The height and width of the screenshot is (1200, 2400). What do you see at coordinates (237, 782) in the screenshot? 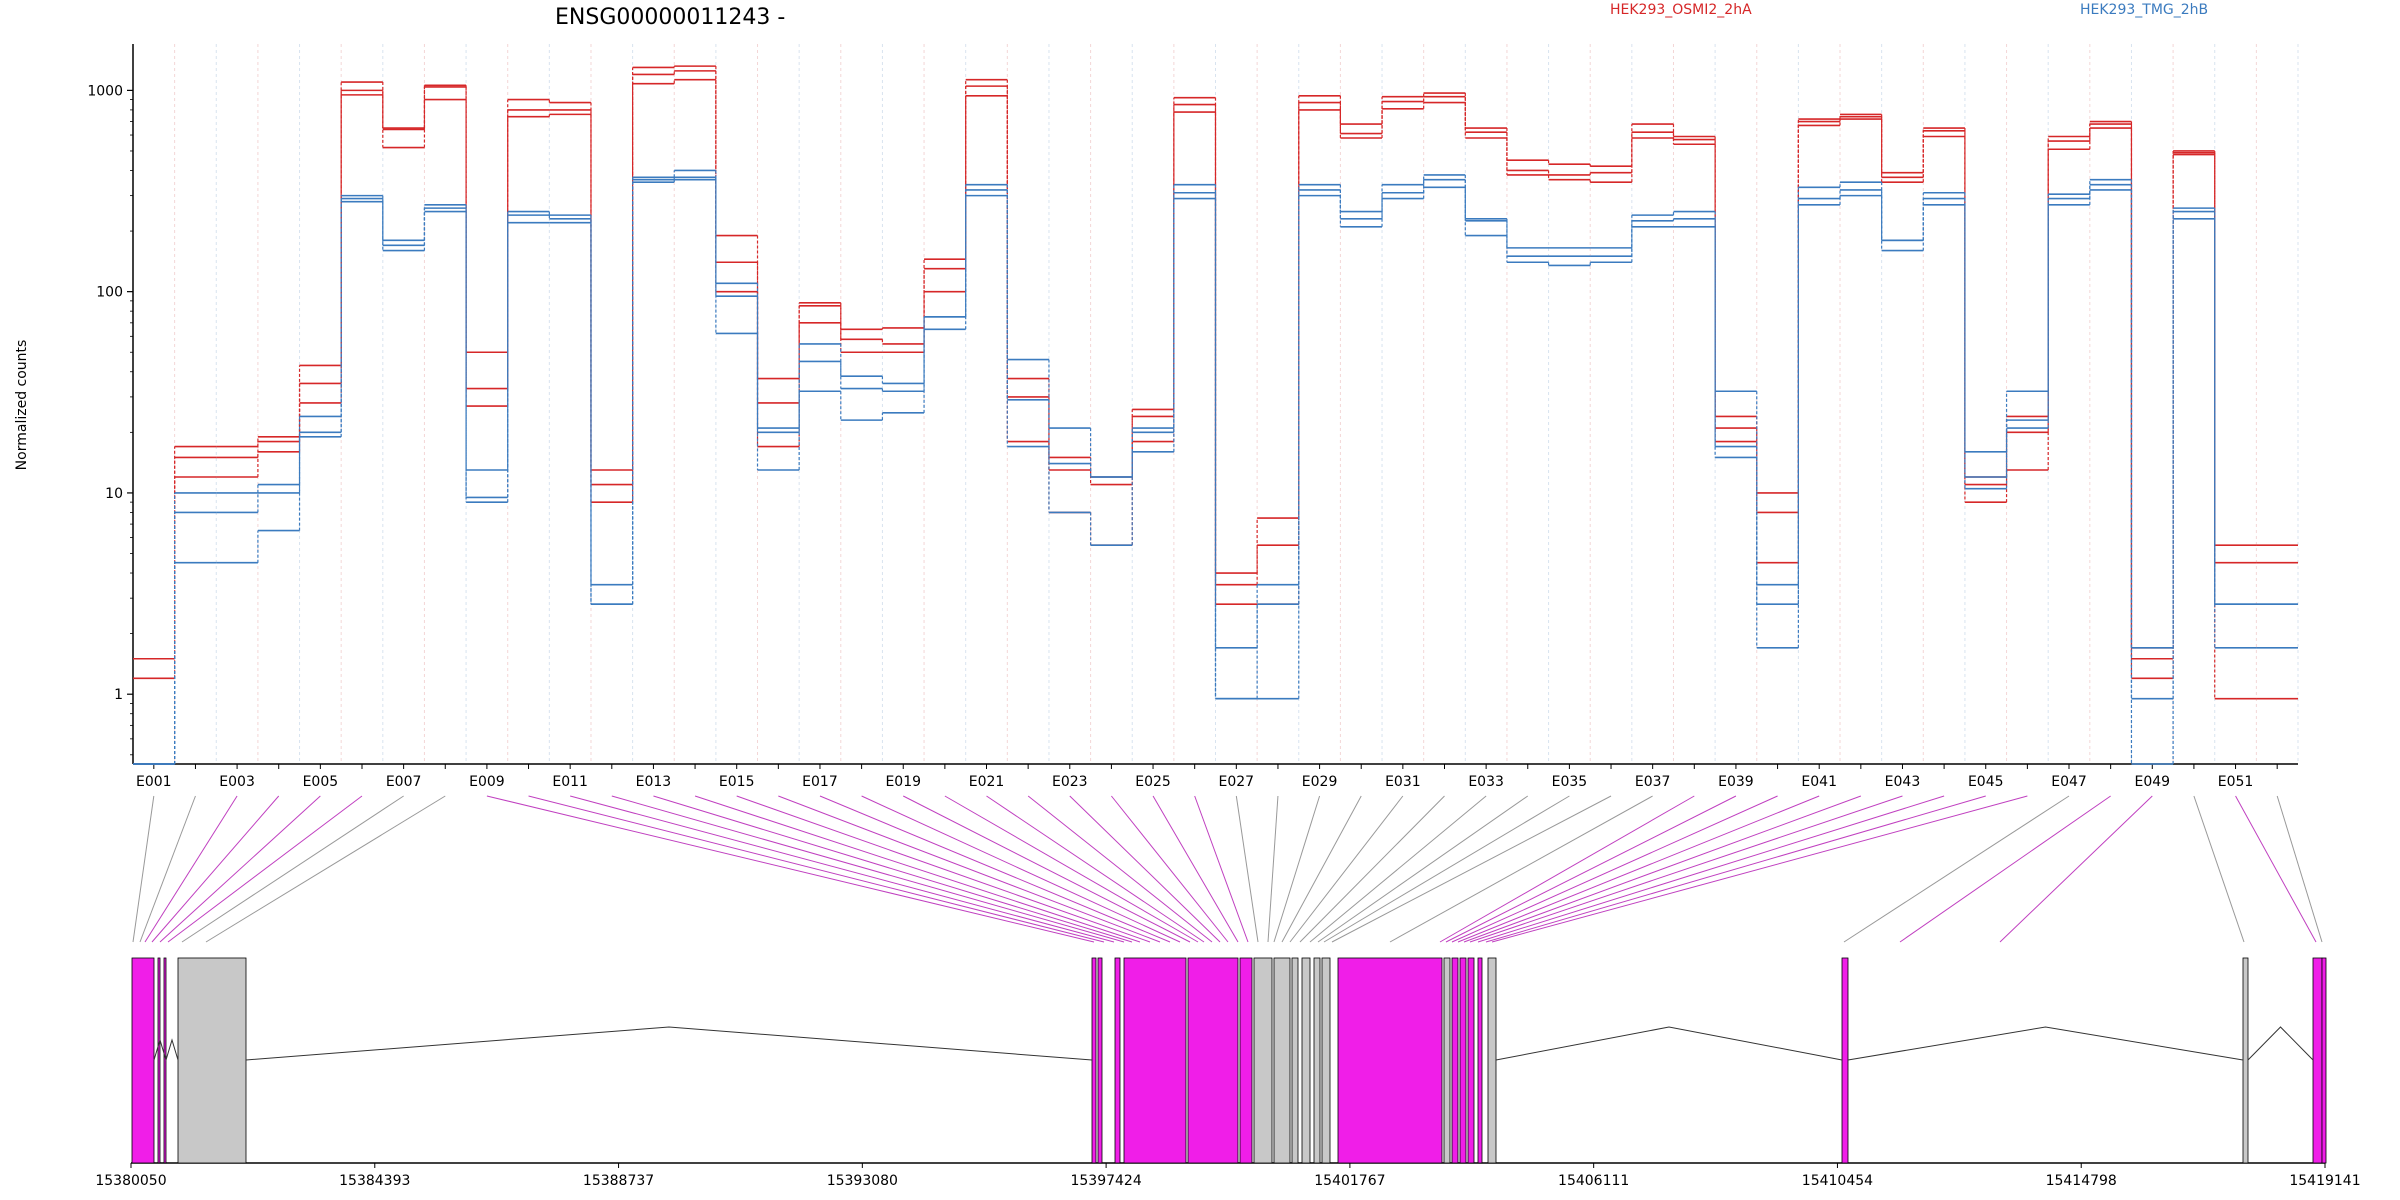
I see `x-tick-label: E003` at bounding box center [237, 782].